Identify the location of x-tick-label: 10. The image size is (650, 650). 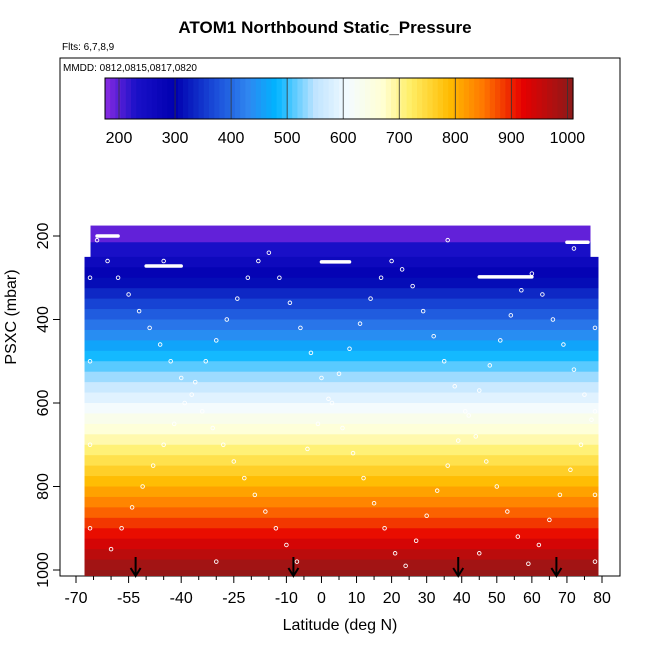
(357, 598).